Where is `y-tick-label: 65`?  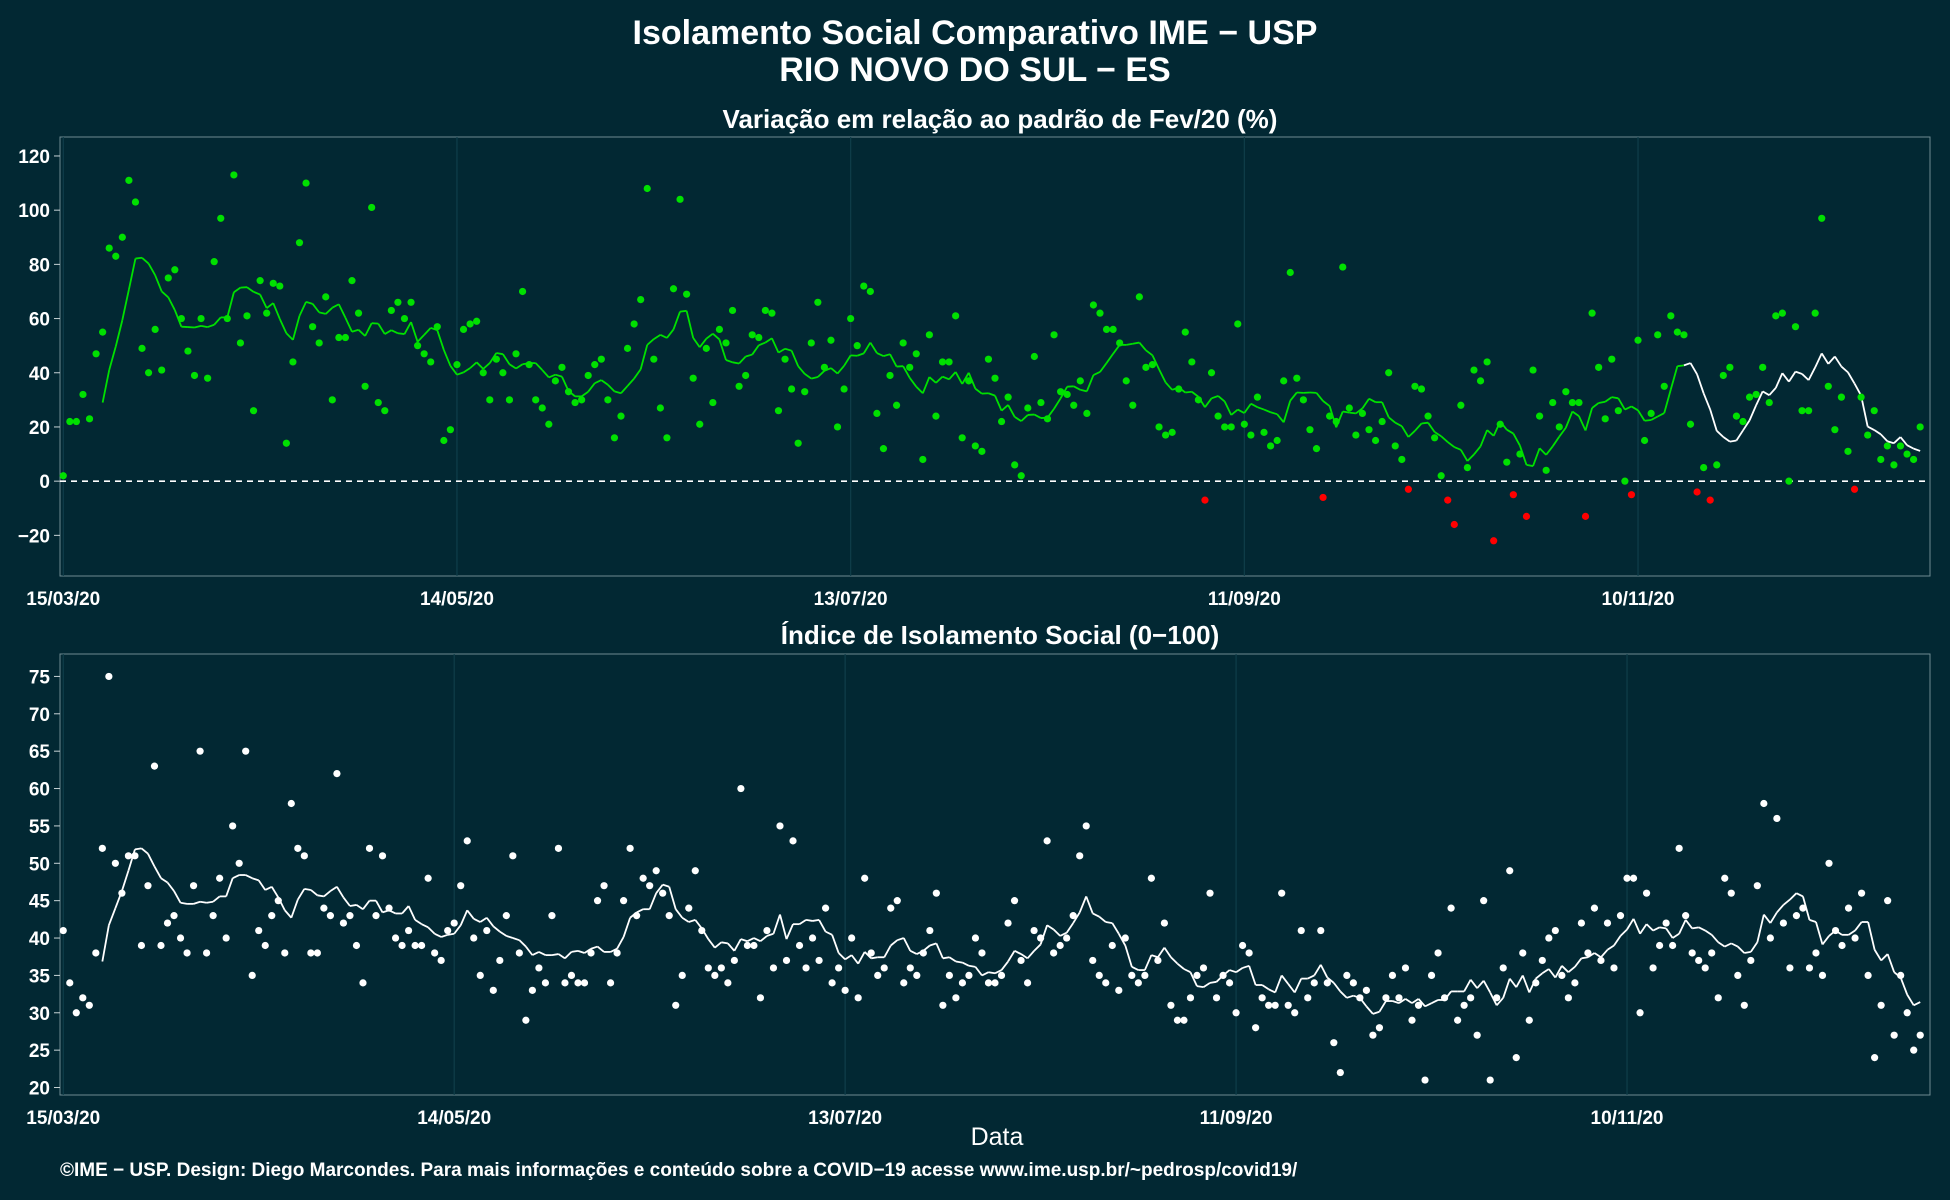 y-tick-label: 65 is located at coordinates (40, 752).